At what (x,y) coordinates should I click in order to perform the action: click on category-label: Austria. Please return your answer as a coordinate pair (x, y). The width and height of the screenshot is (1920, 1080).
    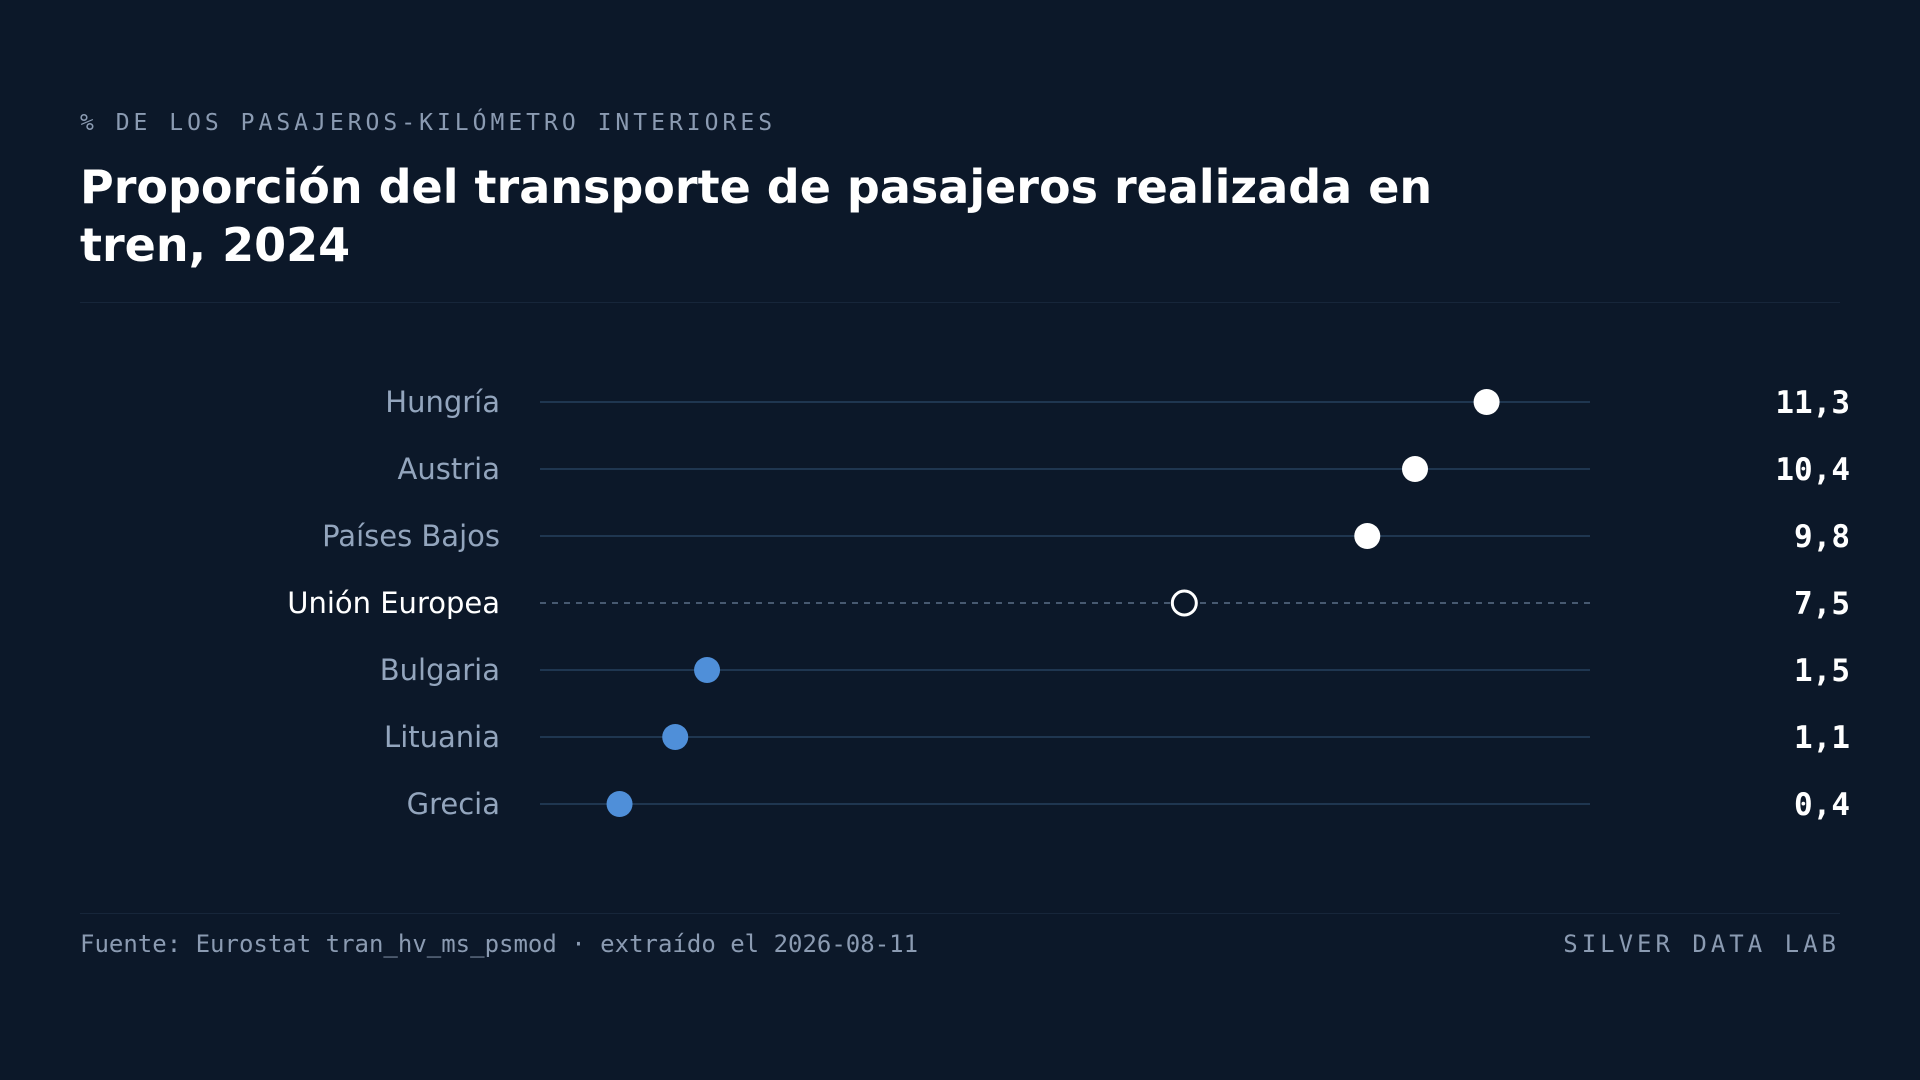
    Looking at the image, I should click on (449, 469).